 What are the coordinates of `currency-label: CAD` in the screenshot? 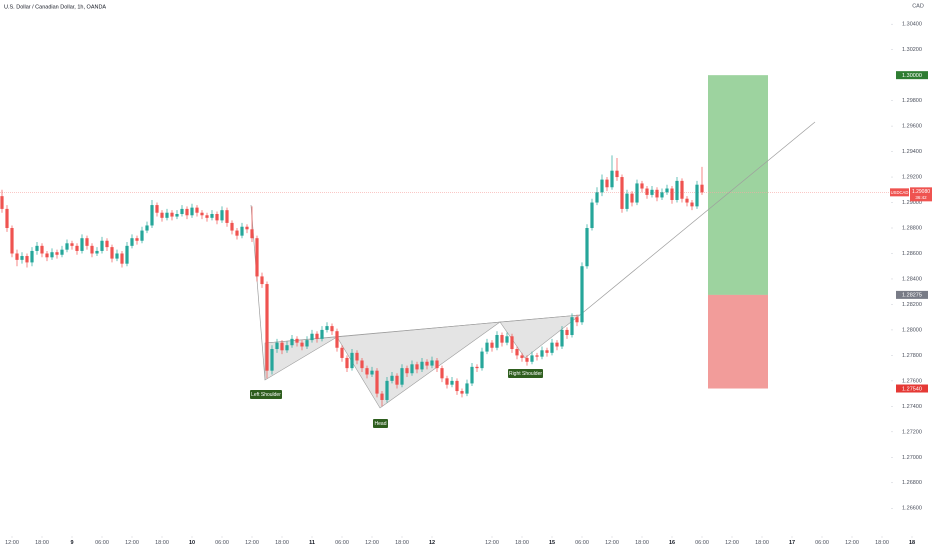 It's located at (918, 6).